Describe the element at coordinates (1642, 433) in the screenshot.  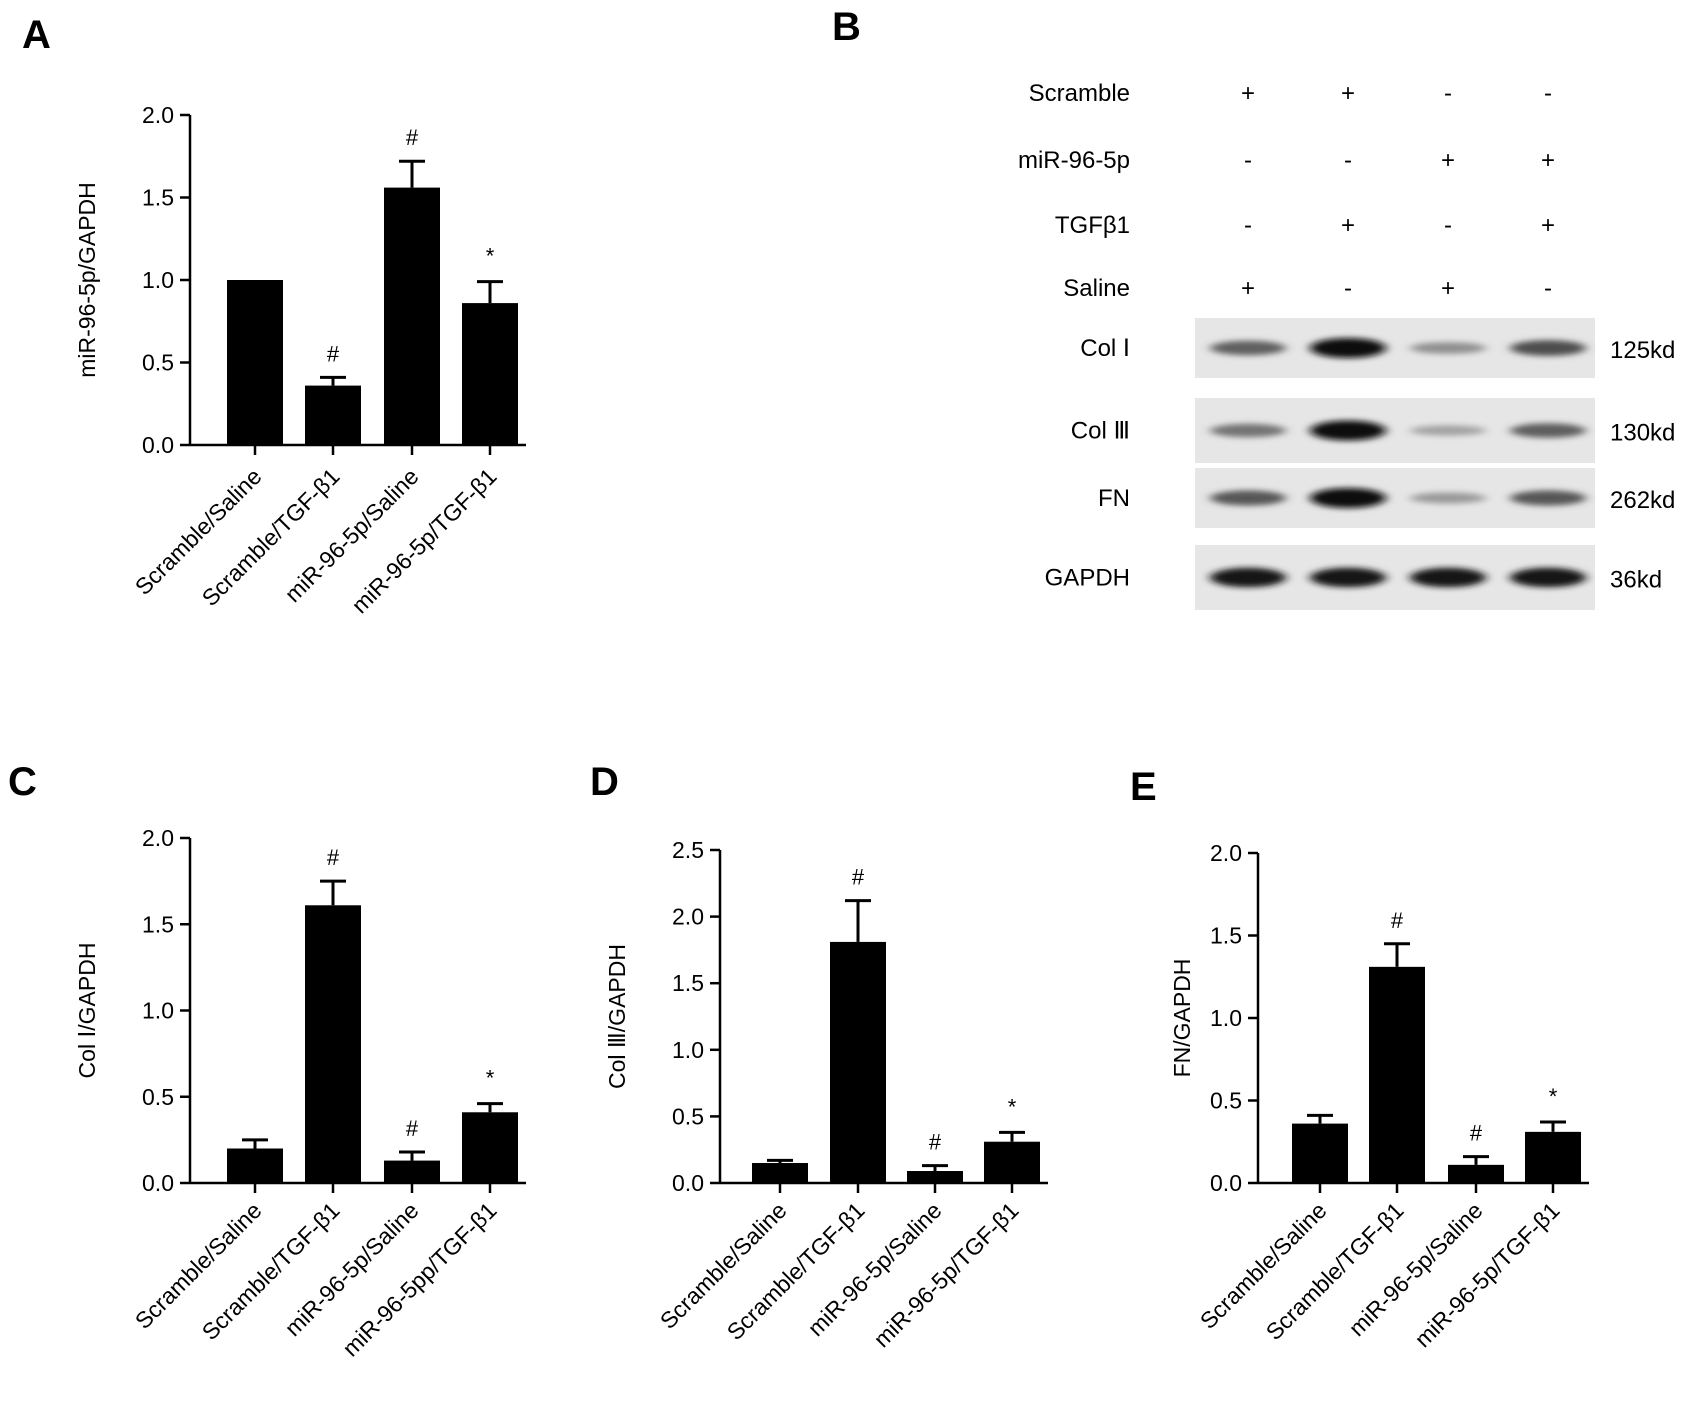
I see `molecular-weight-label: 130kd` at that location.